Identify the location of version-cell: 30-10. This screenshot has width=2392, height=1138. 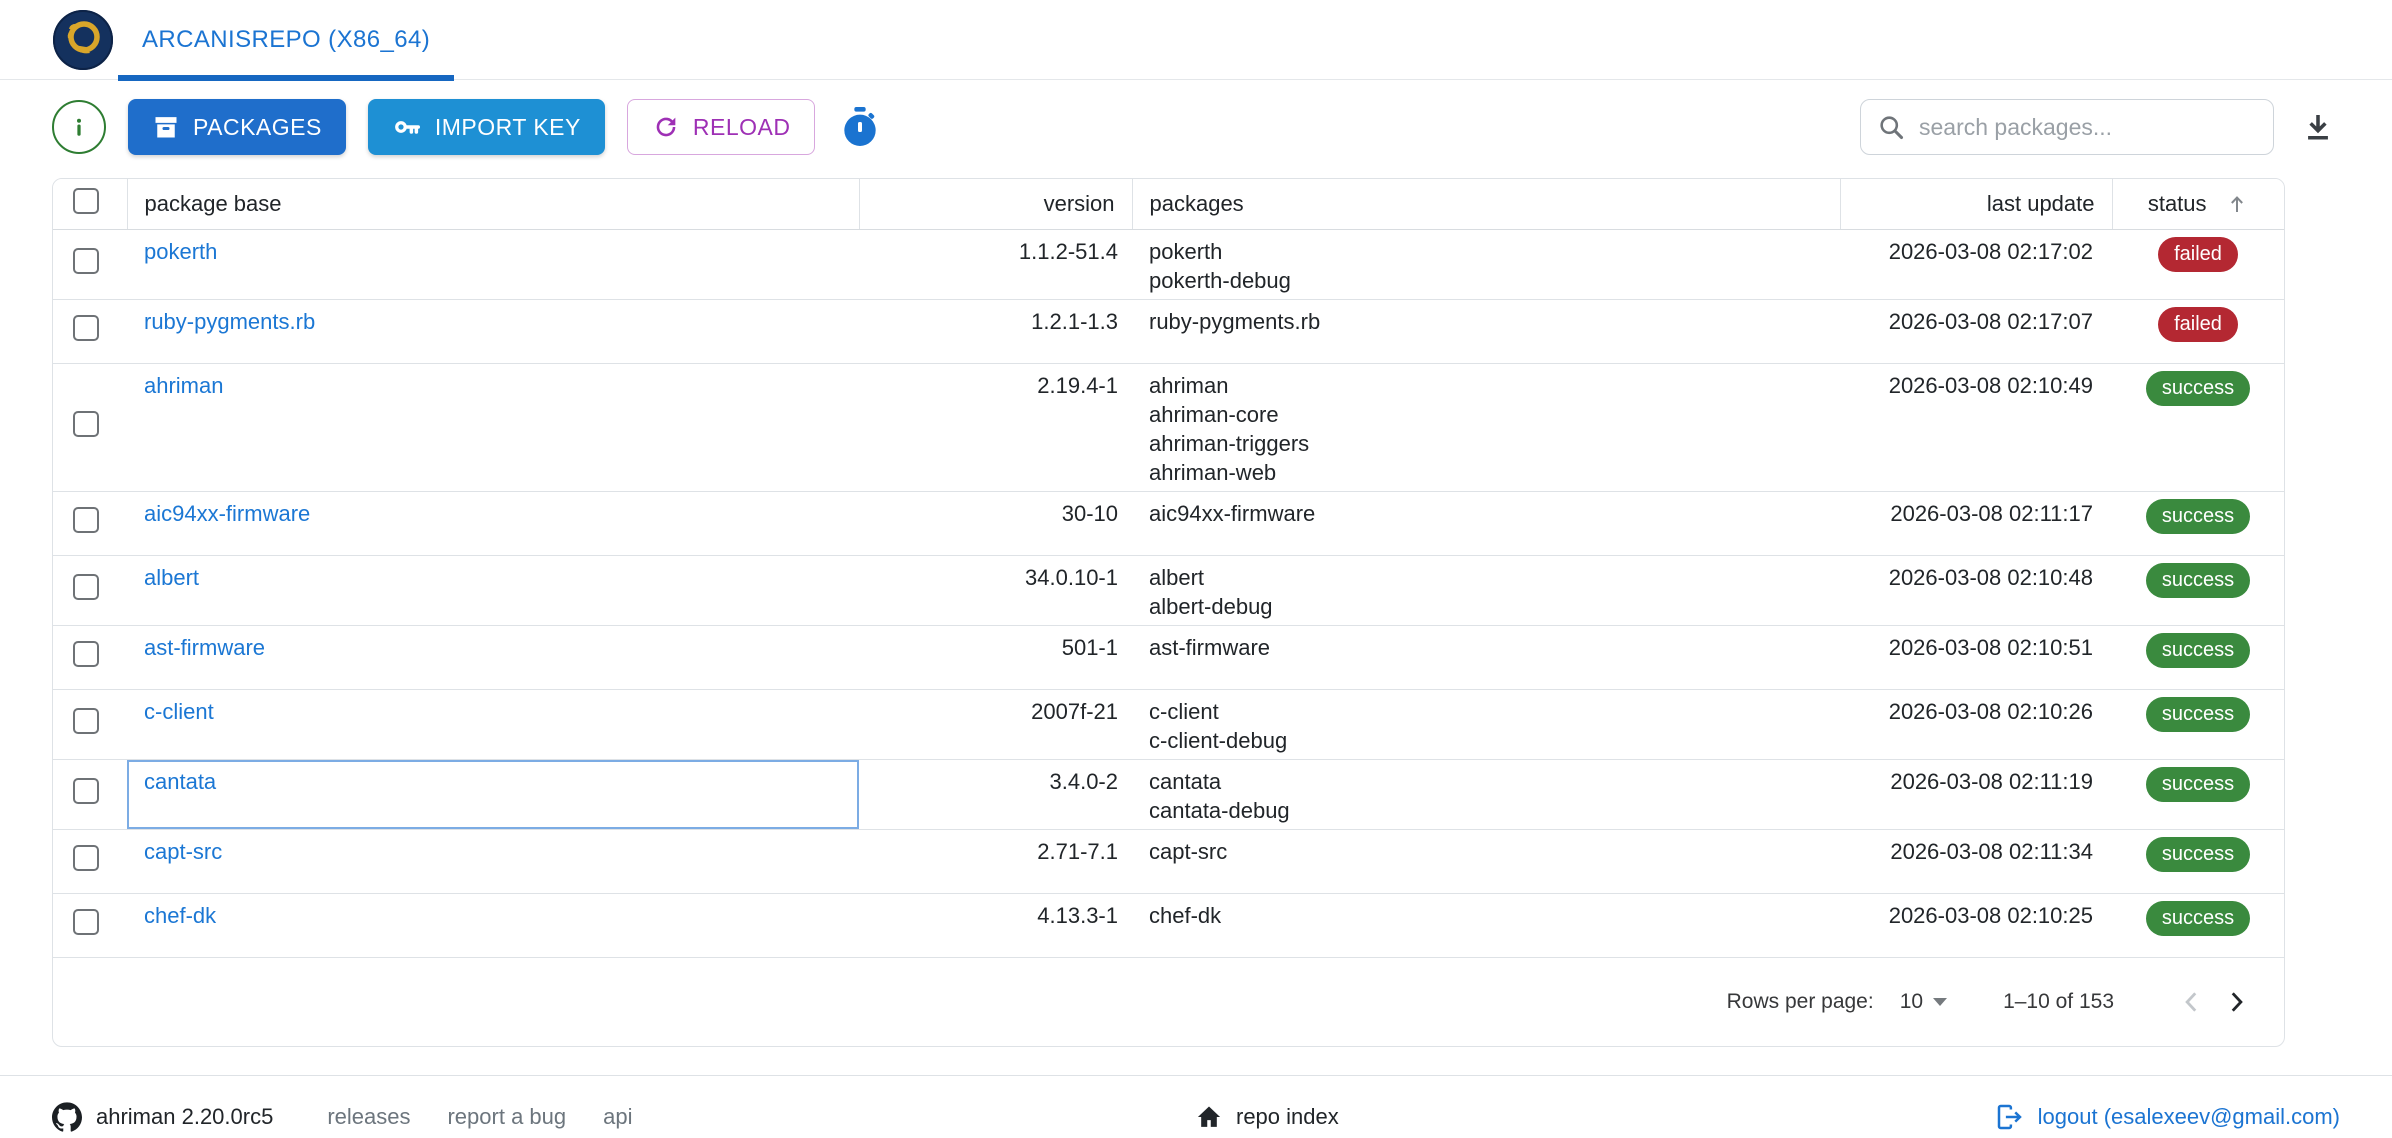
(995, 523).